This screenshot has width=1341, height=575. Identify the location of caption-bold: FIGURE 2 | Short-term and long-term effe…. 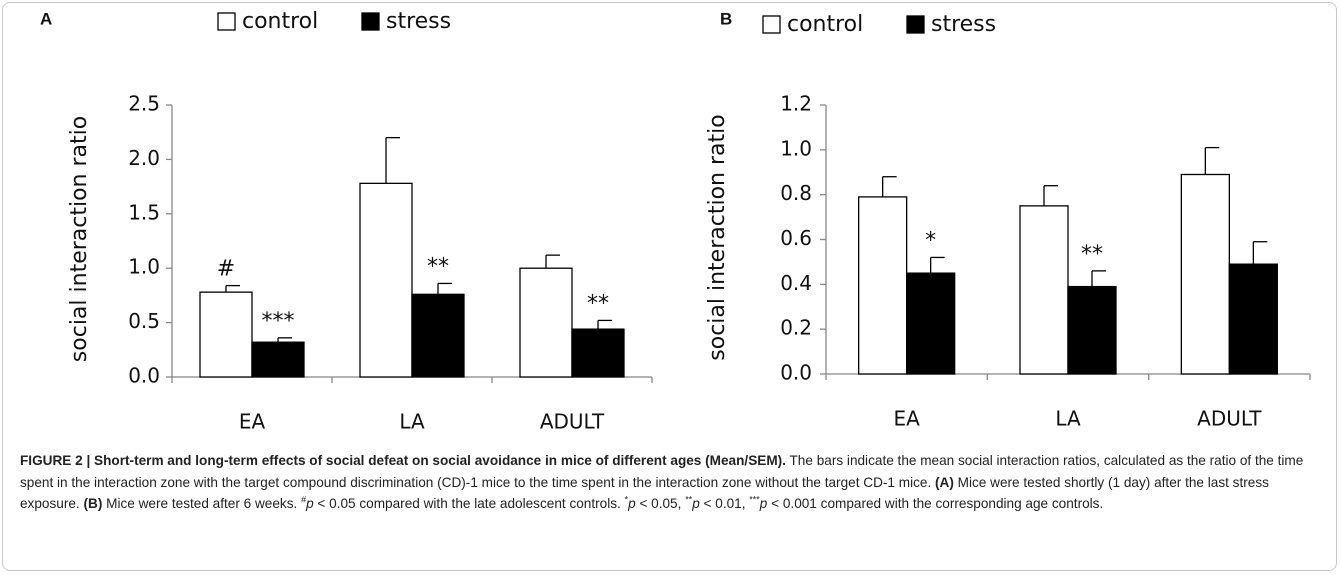
(403, 460).